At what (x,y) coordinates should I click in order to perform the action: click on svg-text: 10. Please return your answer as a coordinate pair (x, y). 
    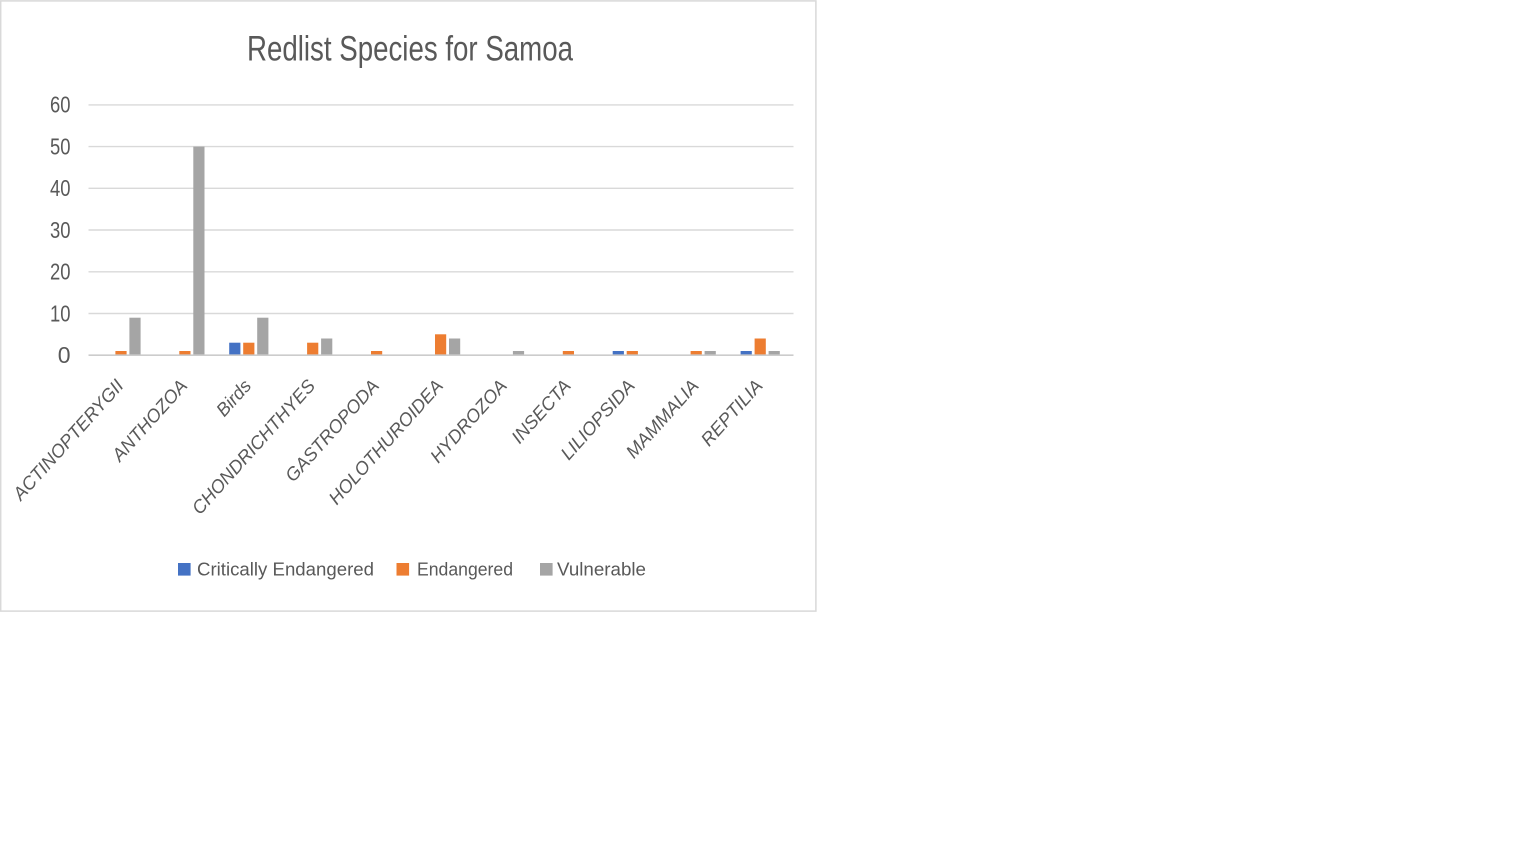
    Looking at the image, I should click on (60, 313).